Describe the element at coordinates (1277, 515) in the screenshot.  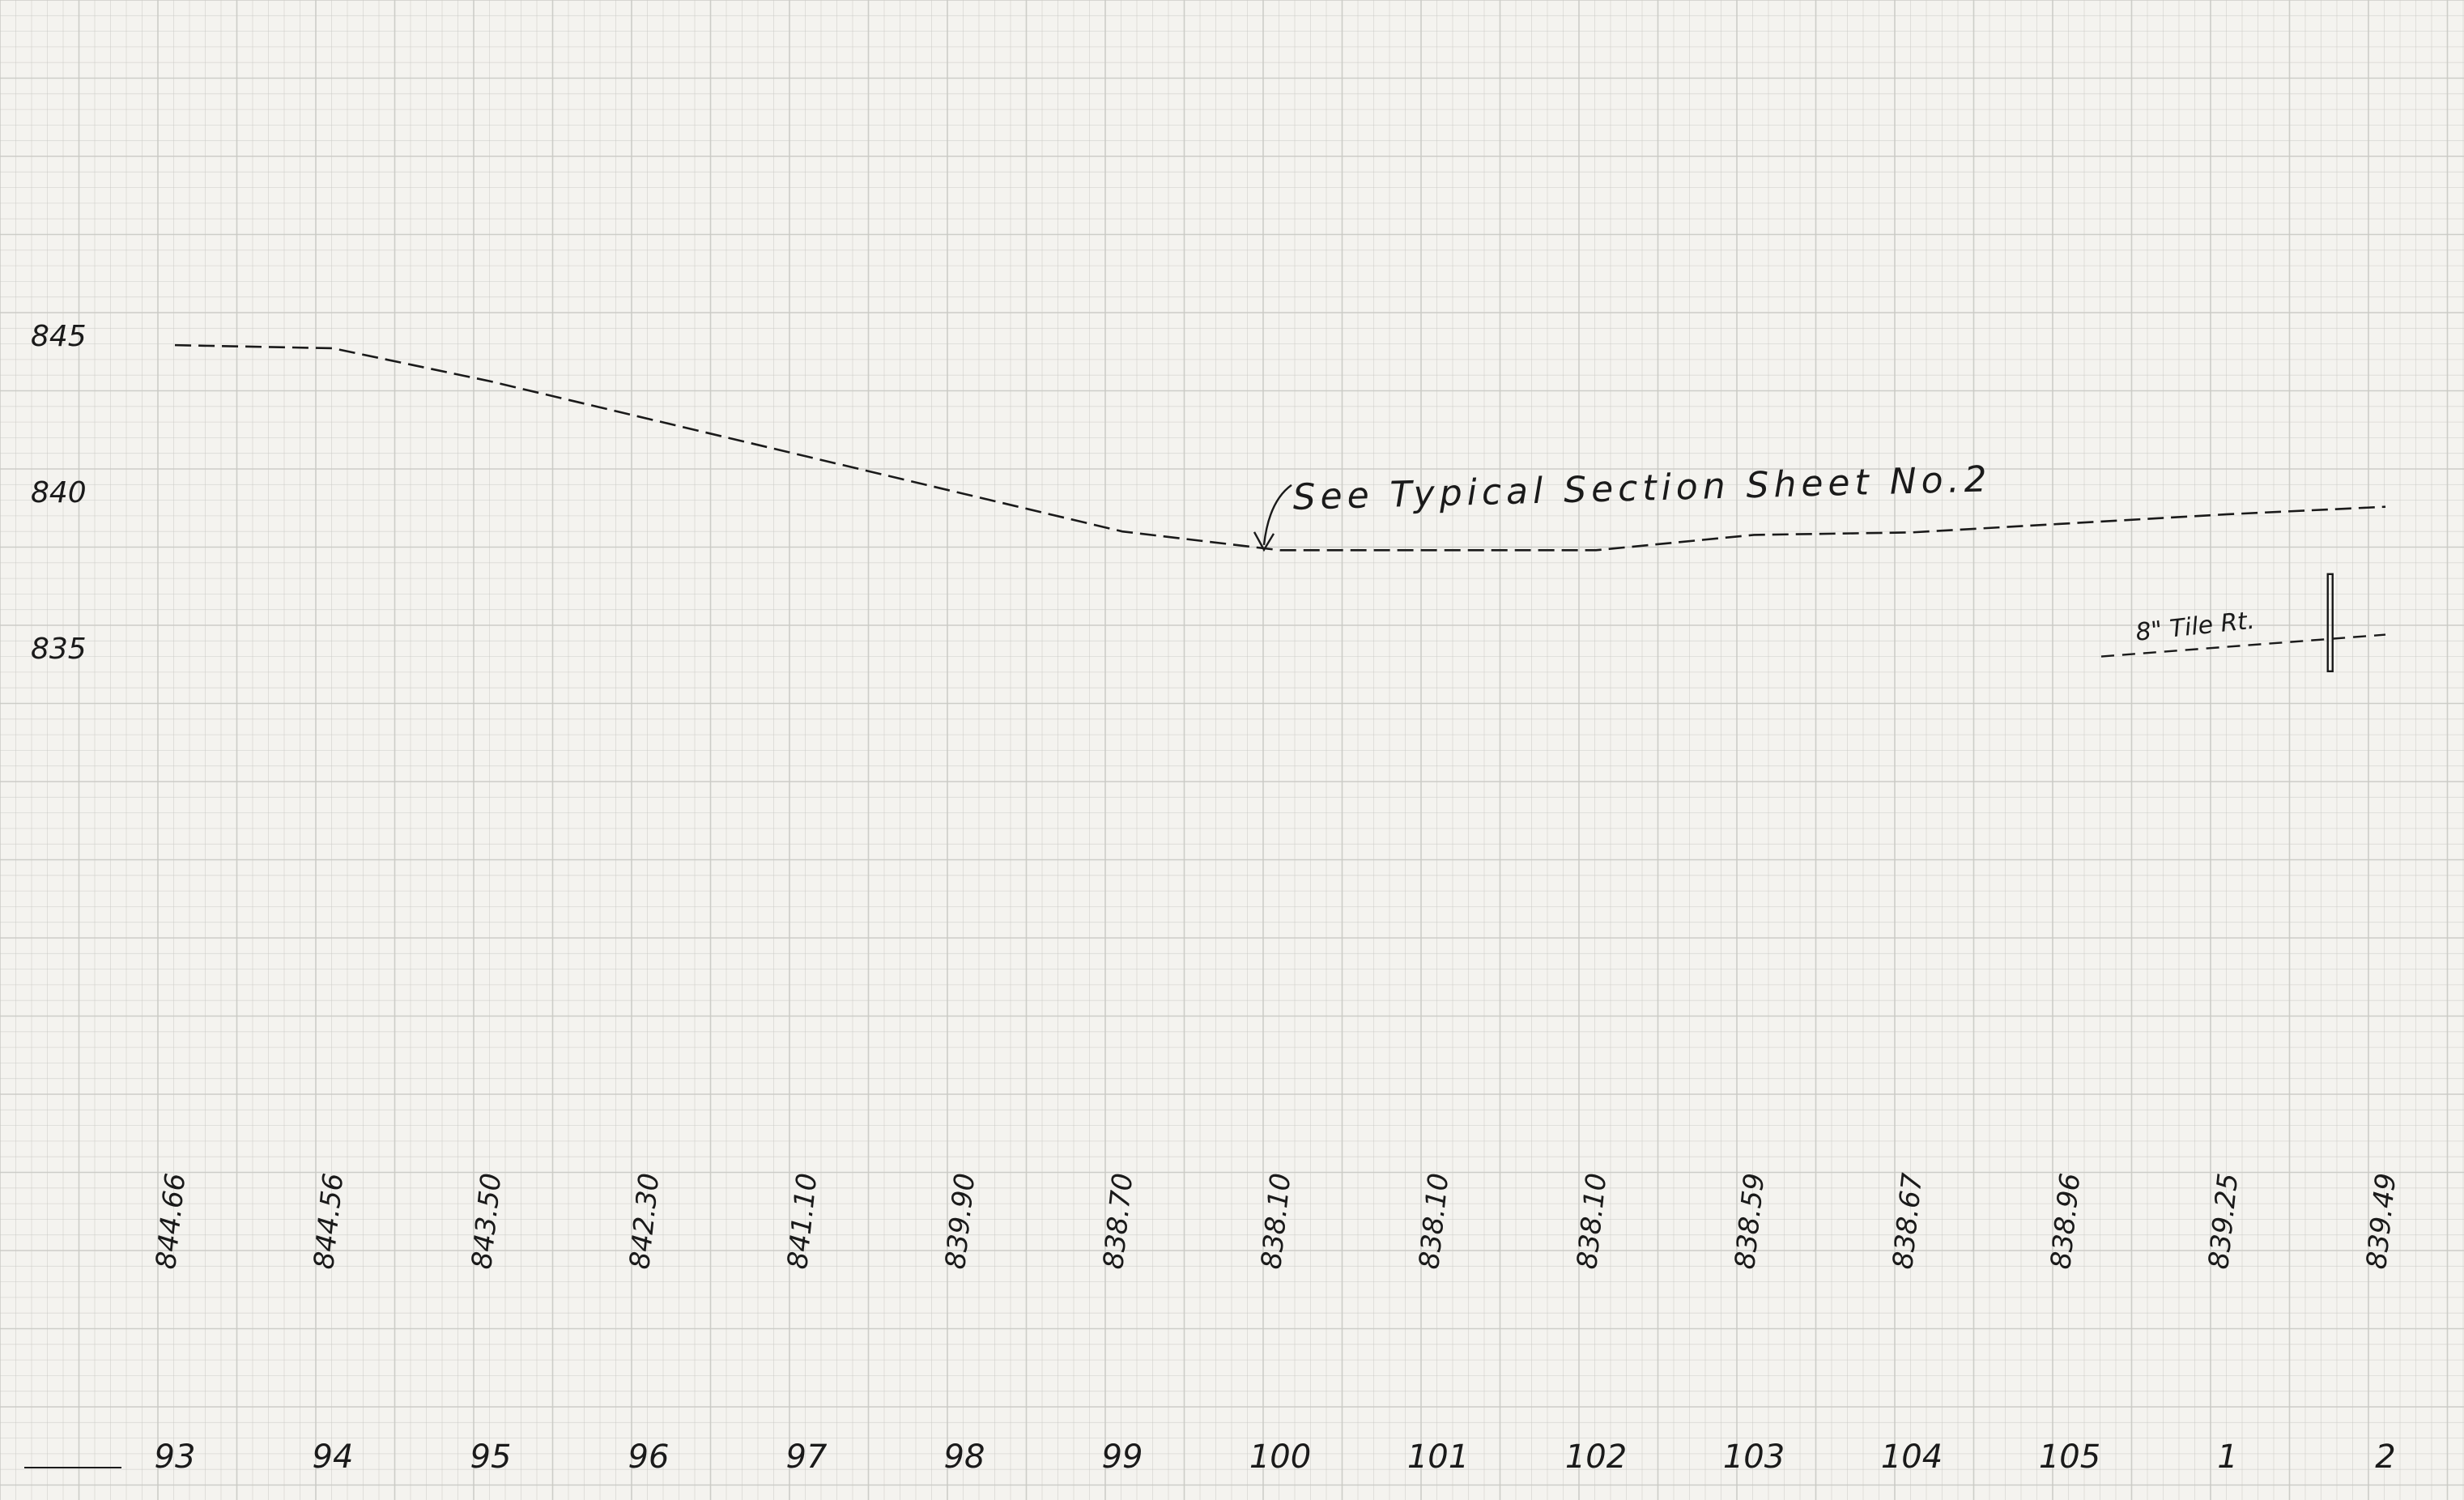
I see `leader-arrow` at that location.